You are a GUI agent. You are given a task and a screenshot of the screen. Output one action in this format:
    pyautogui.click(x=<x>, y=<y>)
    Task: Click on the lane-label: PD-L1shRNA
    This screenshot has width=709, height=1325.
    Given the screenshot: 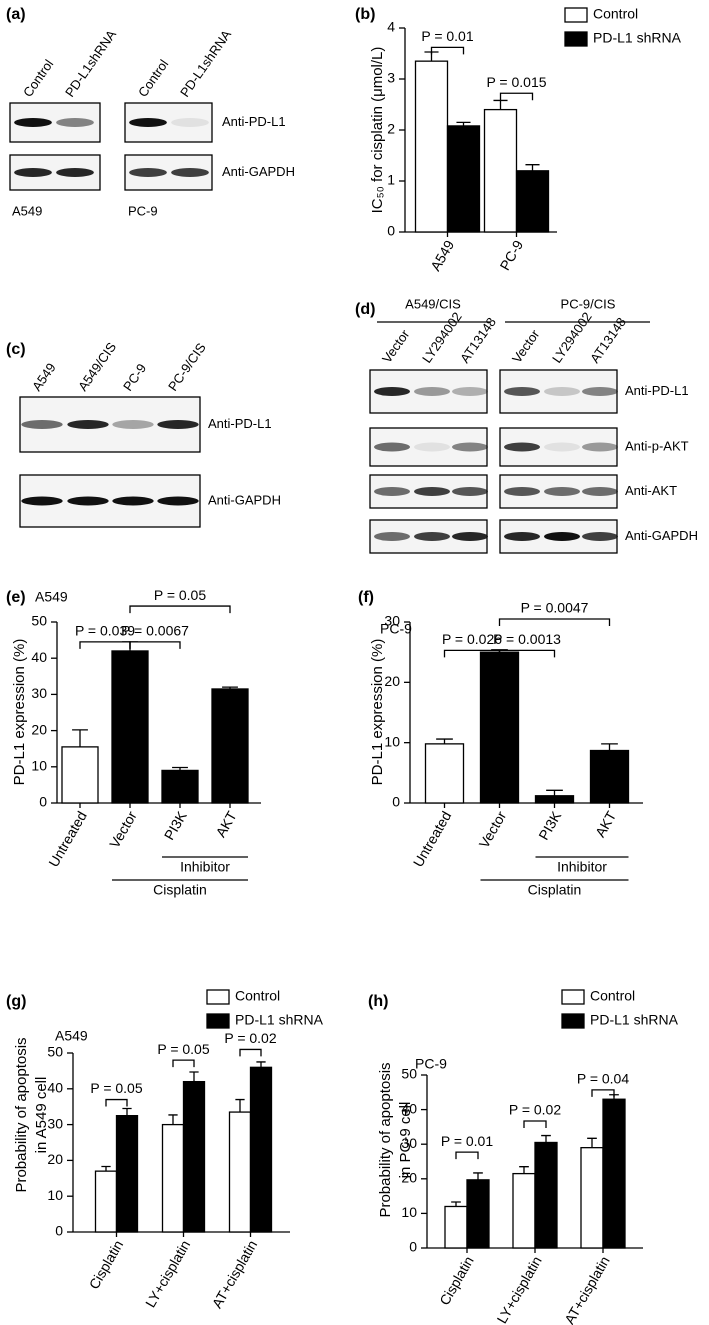 What is the action you would take?
    pyautogui.click(x=90, y=63)
    